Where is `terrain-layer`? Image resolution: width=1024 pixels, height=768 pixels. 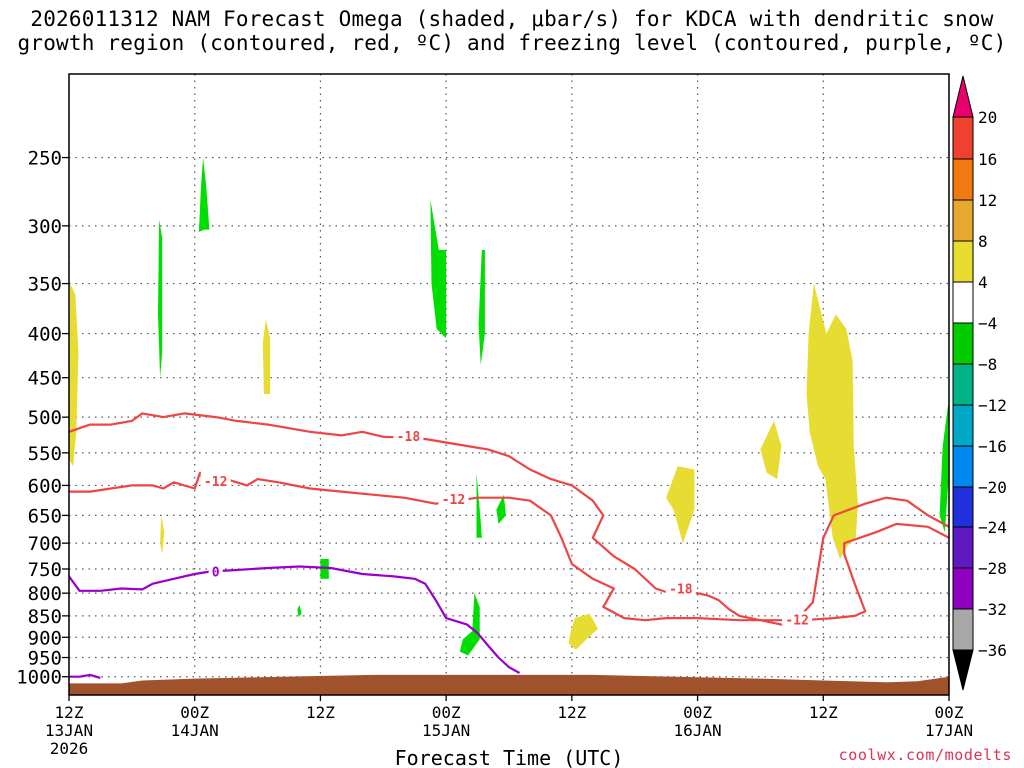
terrain-layer is located at coordinates (509, 684).